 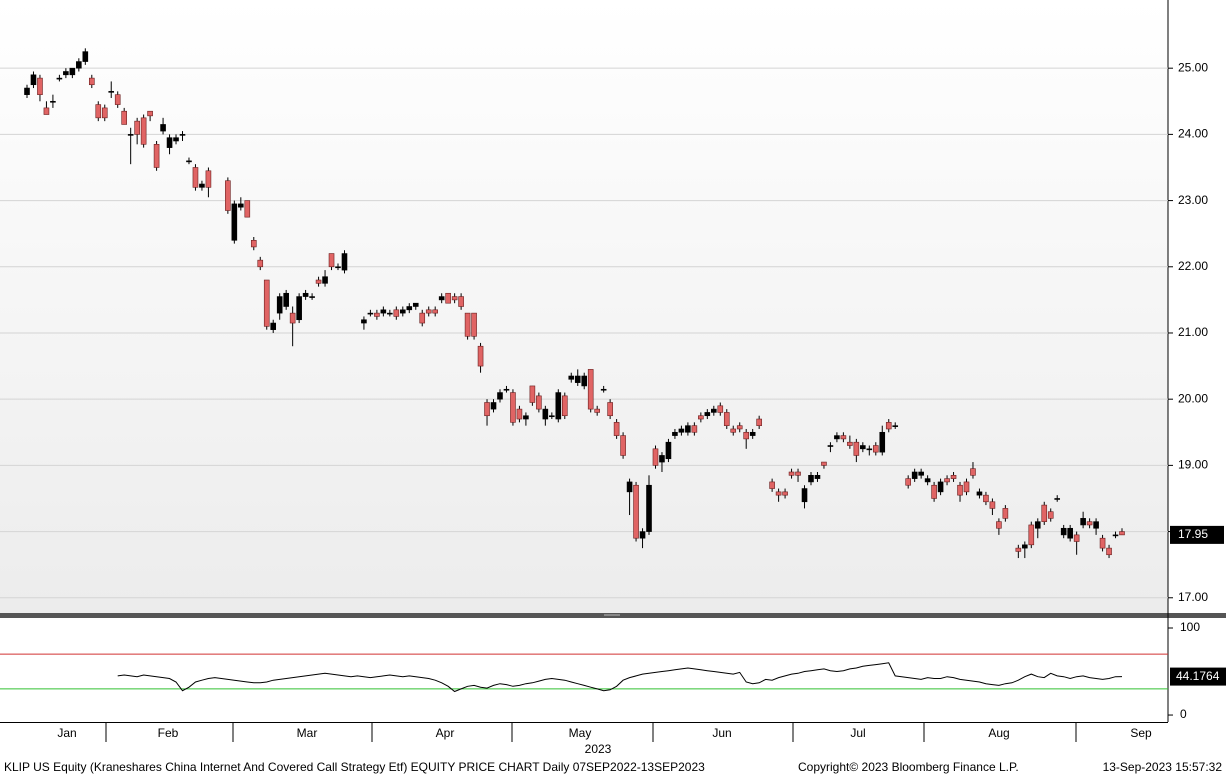 What do you see at coordinates (1193, 534) in the screenshot?
I see `last-price-label: 17.95` at bounding box center [1193, 534].